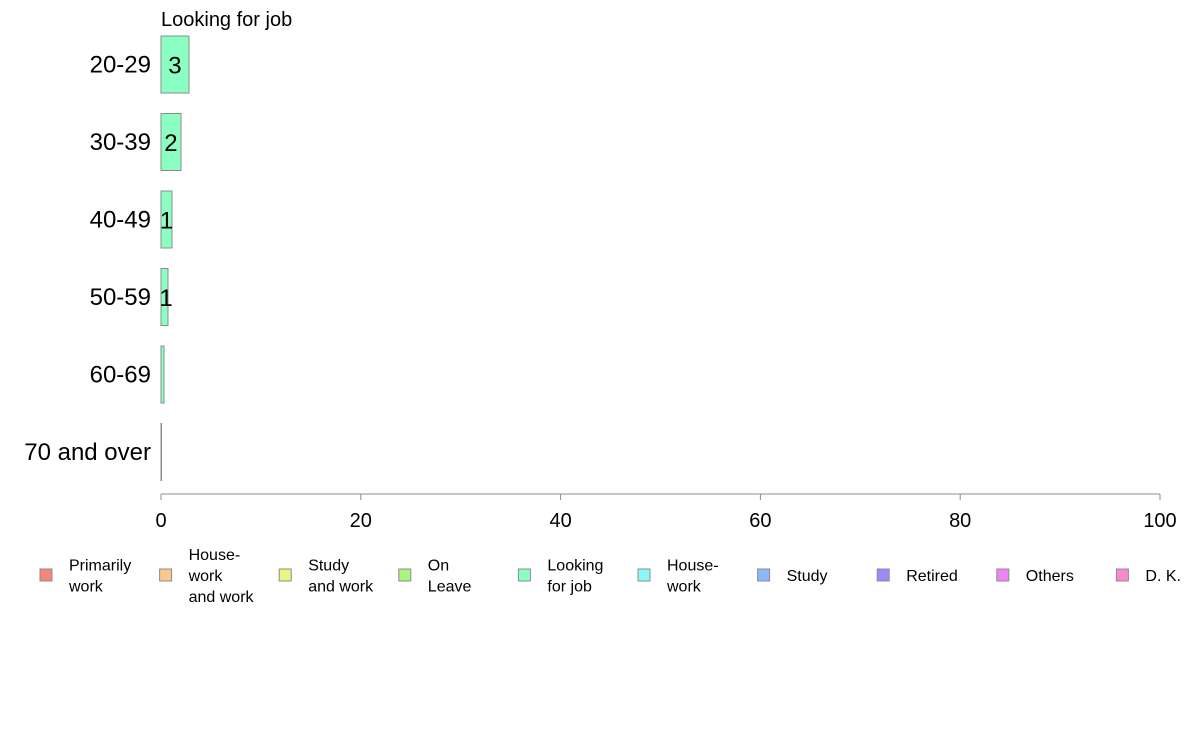 The image size is (1188, 736). I want to click on legend-entry: Retired, so click(917, 576).